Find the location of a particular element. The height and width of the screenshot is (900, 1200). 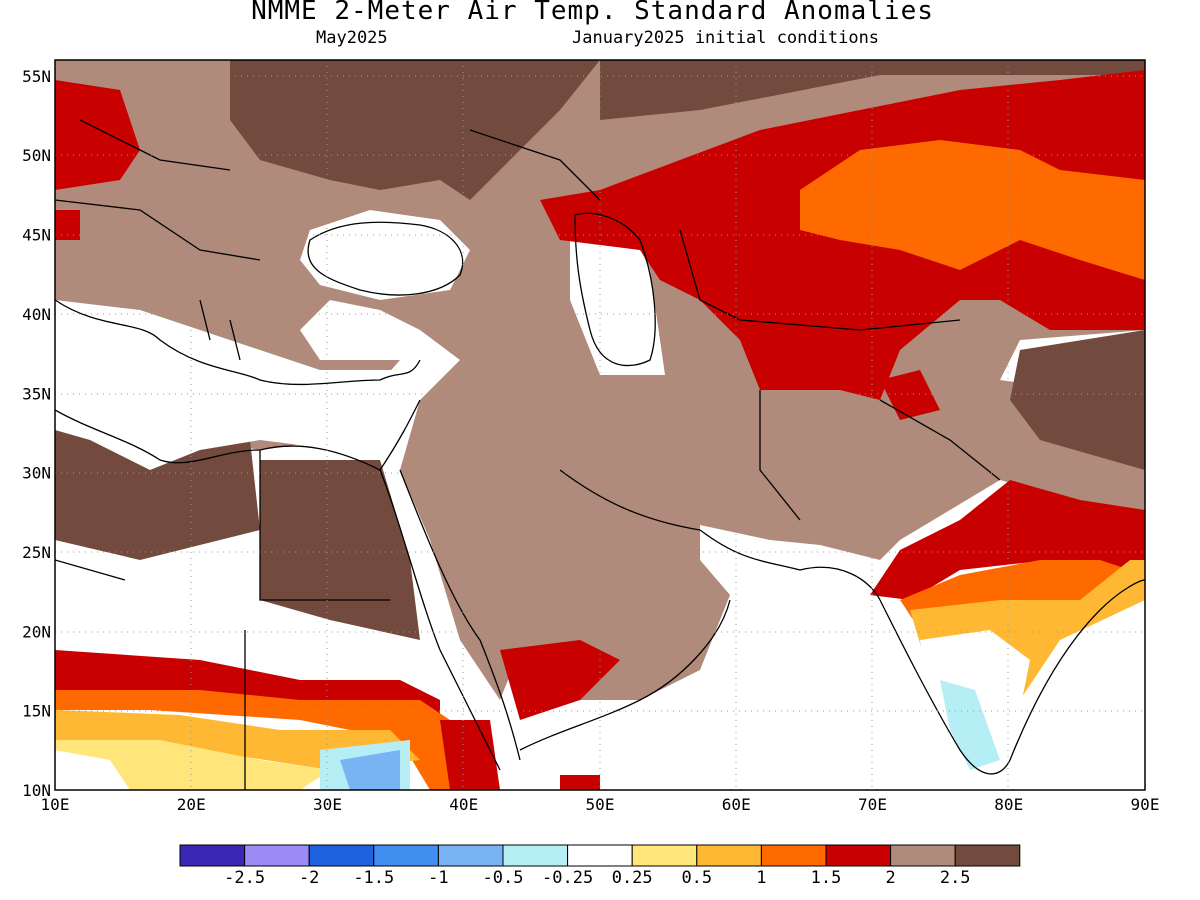

x-tick-label: 40E is located at coordinates (463, 804).